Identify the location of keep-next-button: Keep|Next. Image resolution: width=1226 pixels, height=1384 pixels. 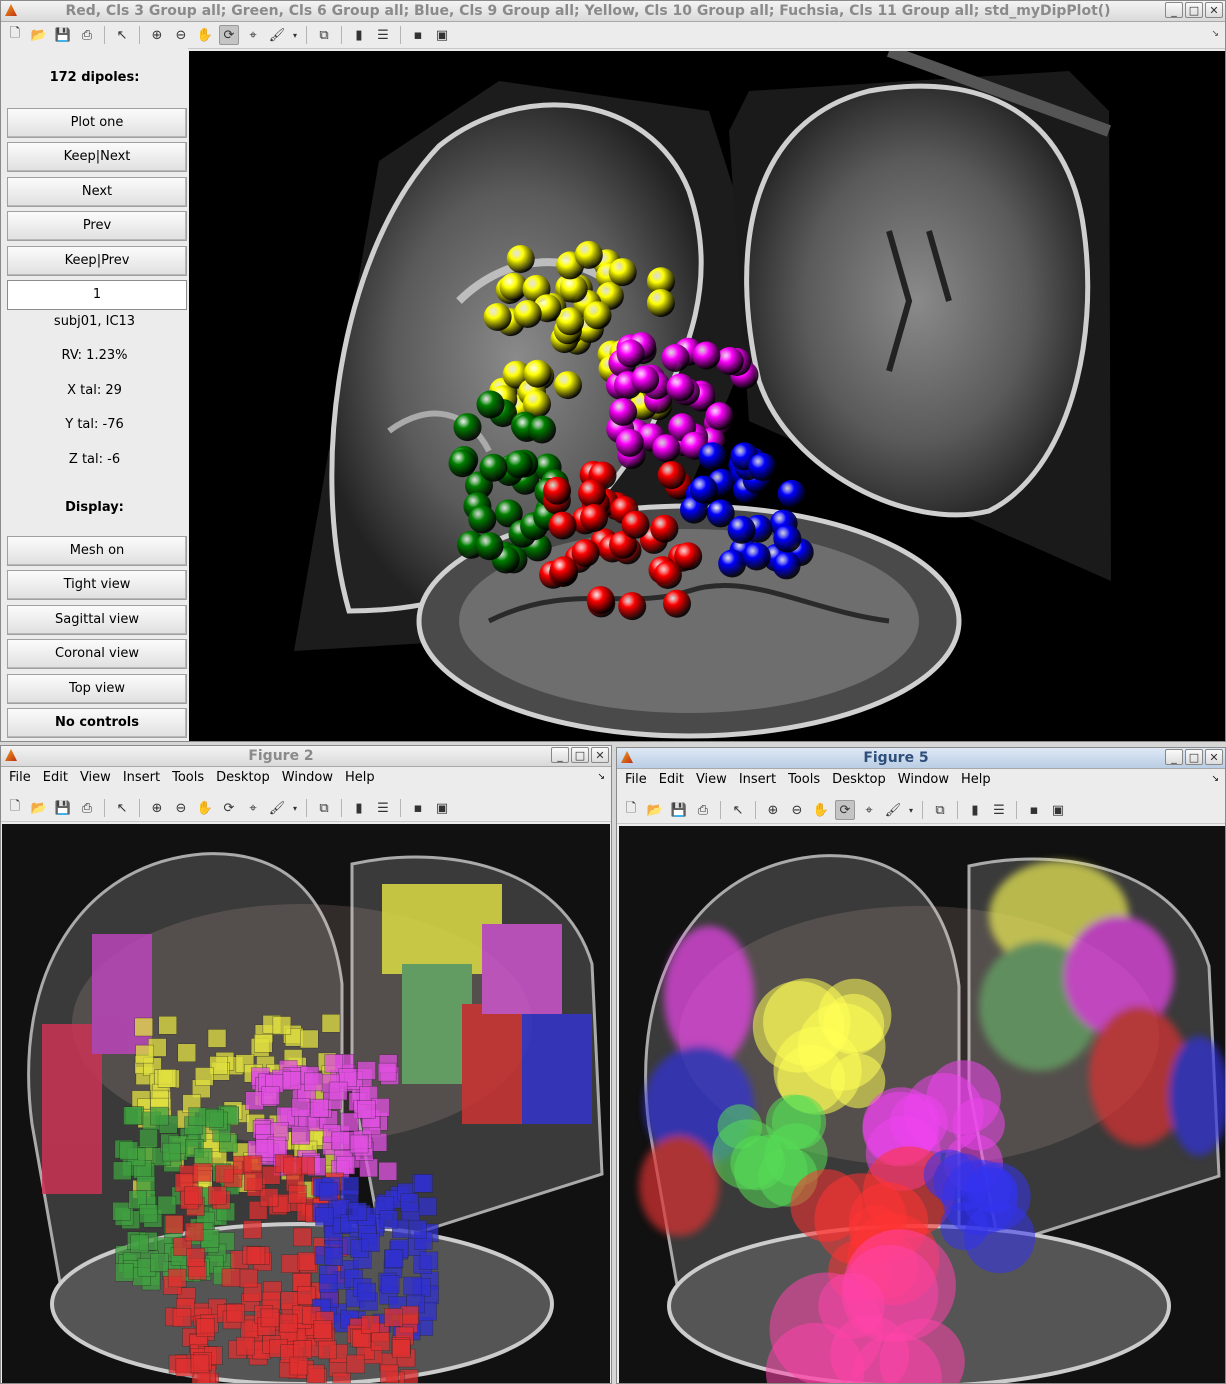
(97, 157).